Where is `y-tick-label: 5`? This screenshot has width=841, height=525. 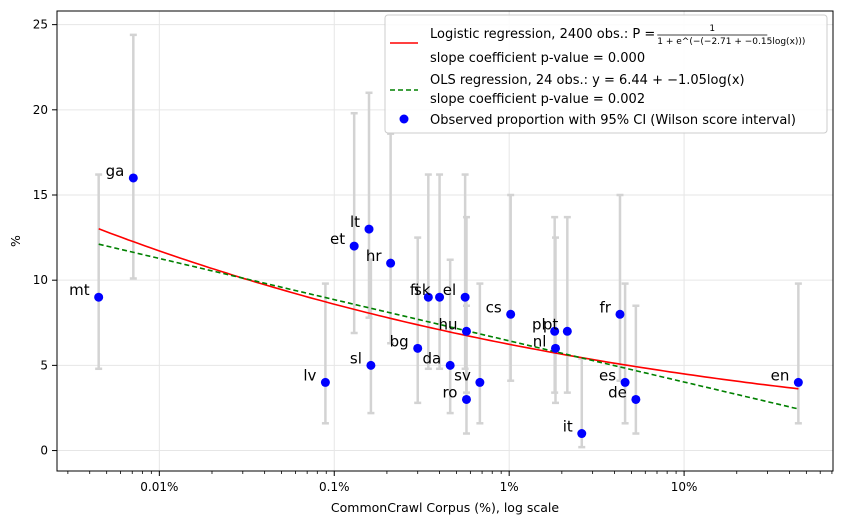
y-tick-label: 5 is located at coordinates (44, 365).